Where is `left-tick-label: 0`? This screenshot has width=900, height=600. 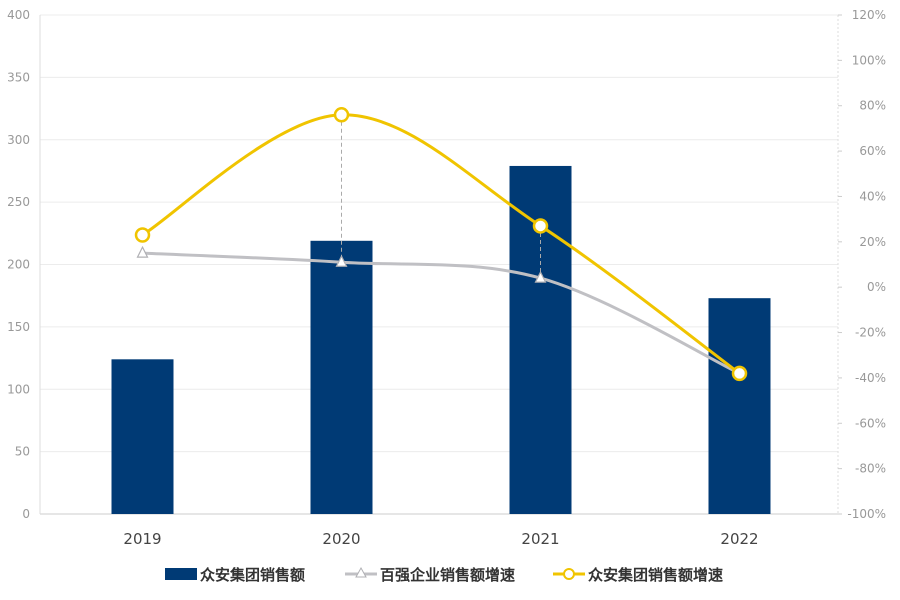
left-tick-label: 0 is located at coordinates (26, 514).